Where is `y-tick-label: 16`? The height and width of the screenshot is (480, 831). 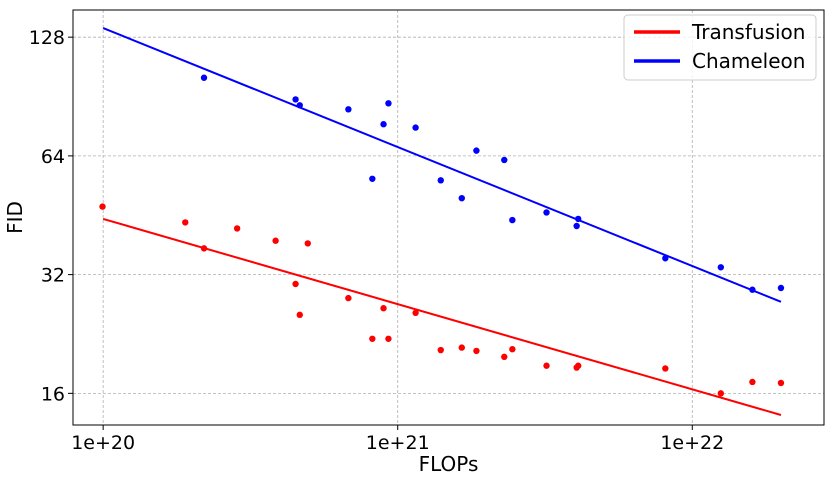
y-tick-label: 16 is located at coordinates (53, 394).